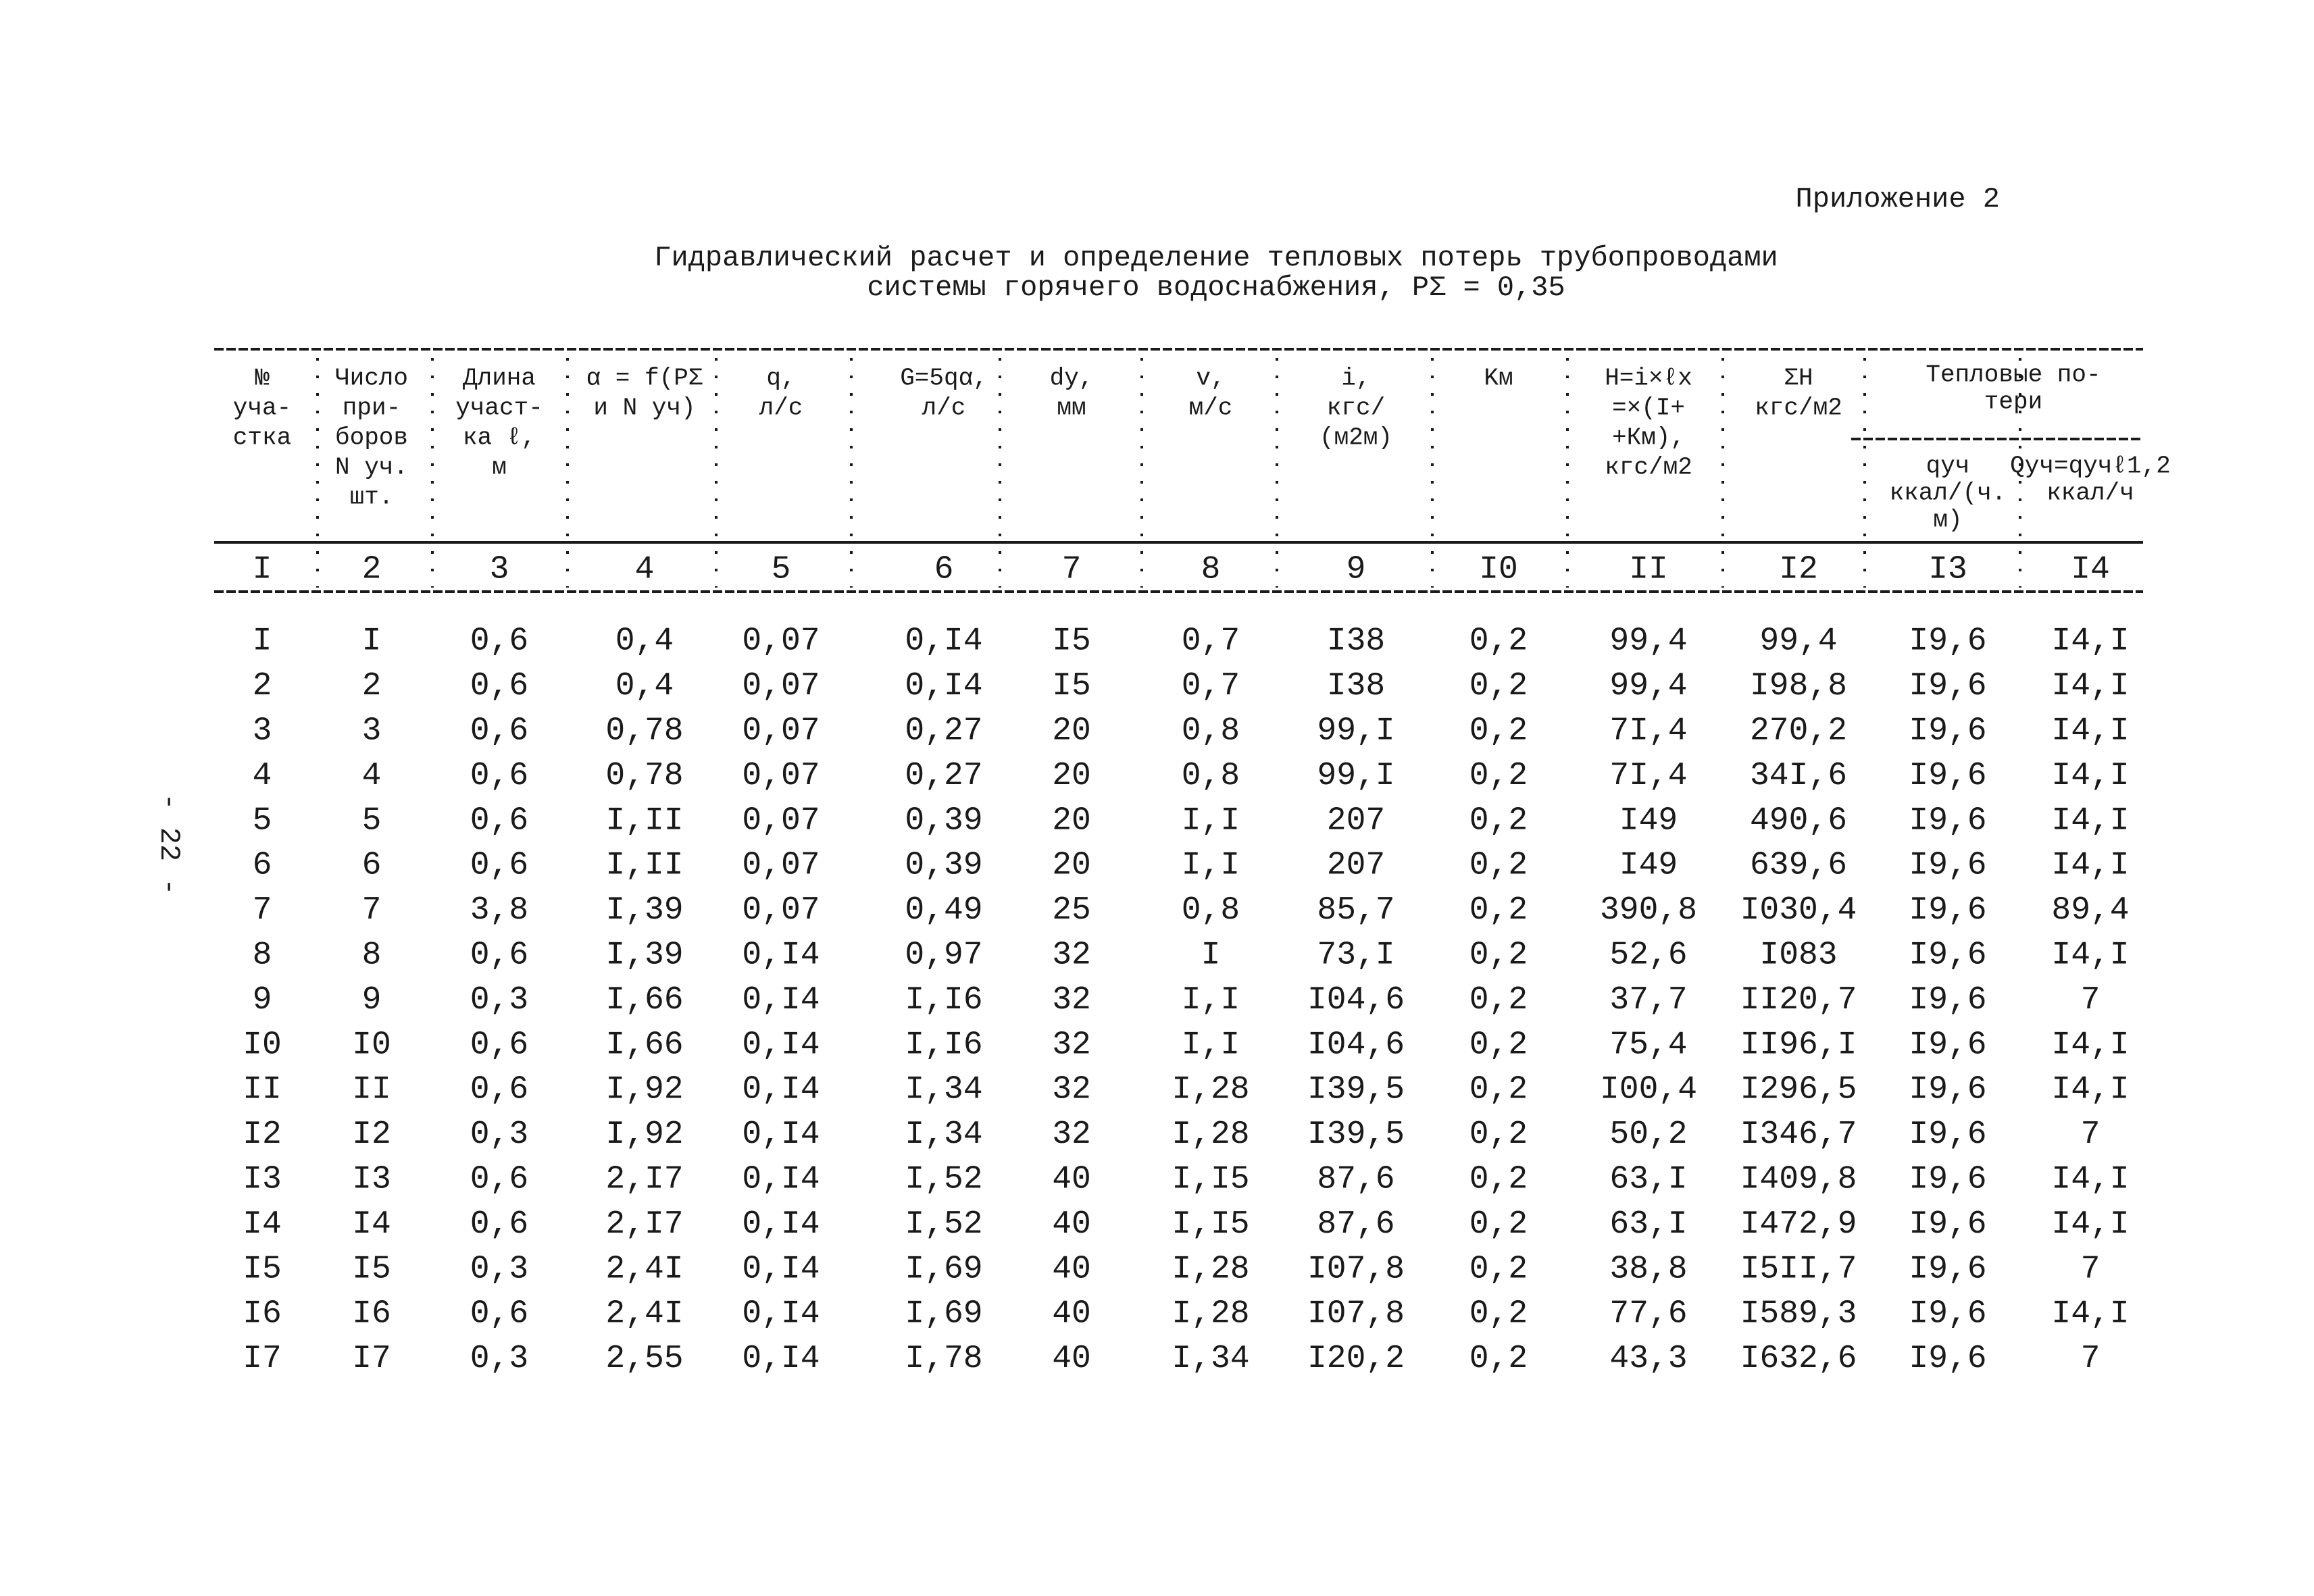  Describe the element at coordinates (1356, 378) in the screenshot. I see `column-header: i,` at that location.